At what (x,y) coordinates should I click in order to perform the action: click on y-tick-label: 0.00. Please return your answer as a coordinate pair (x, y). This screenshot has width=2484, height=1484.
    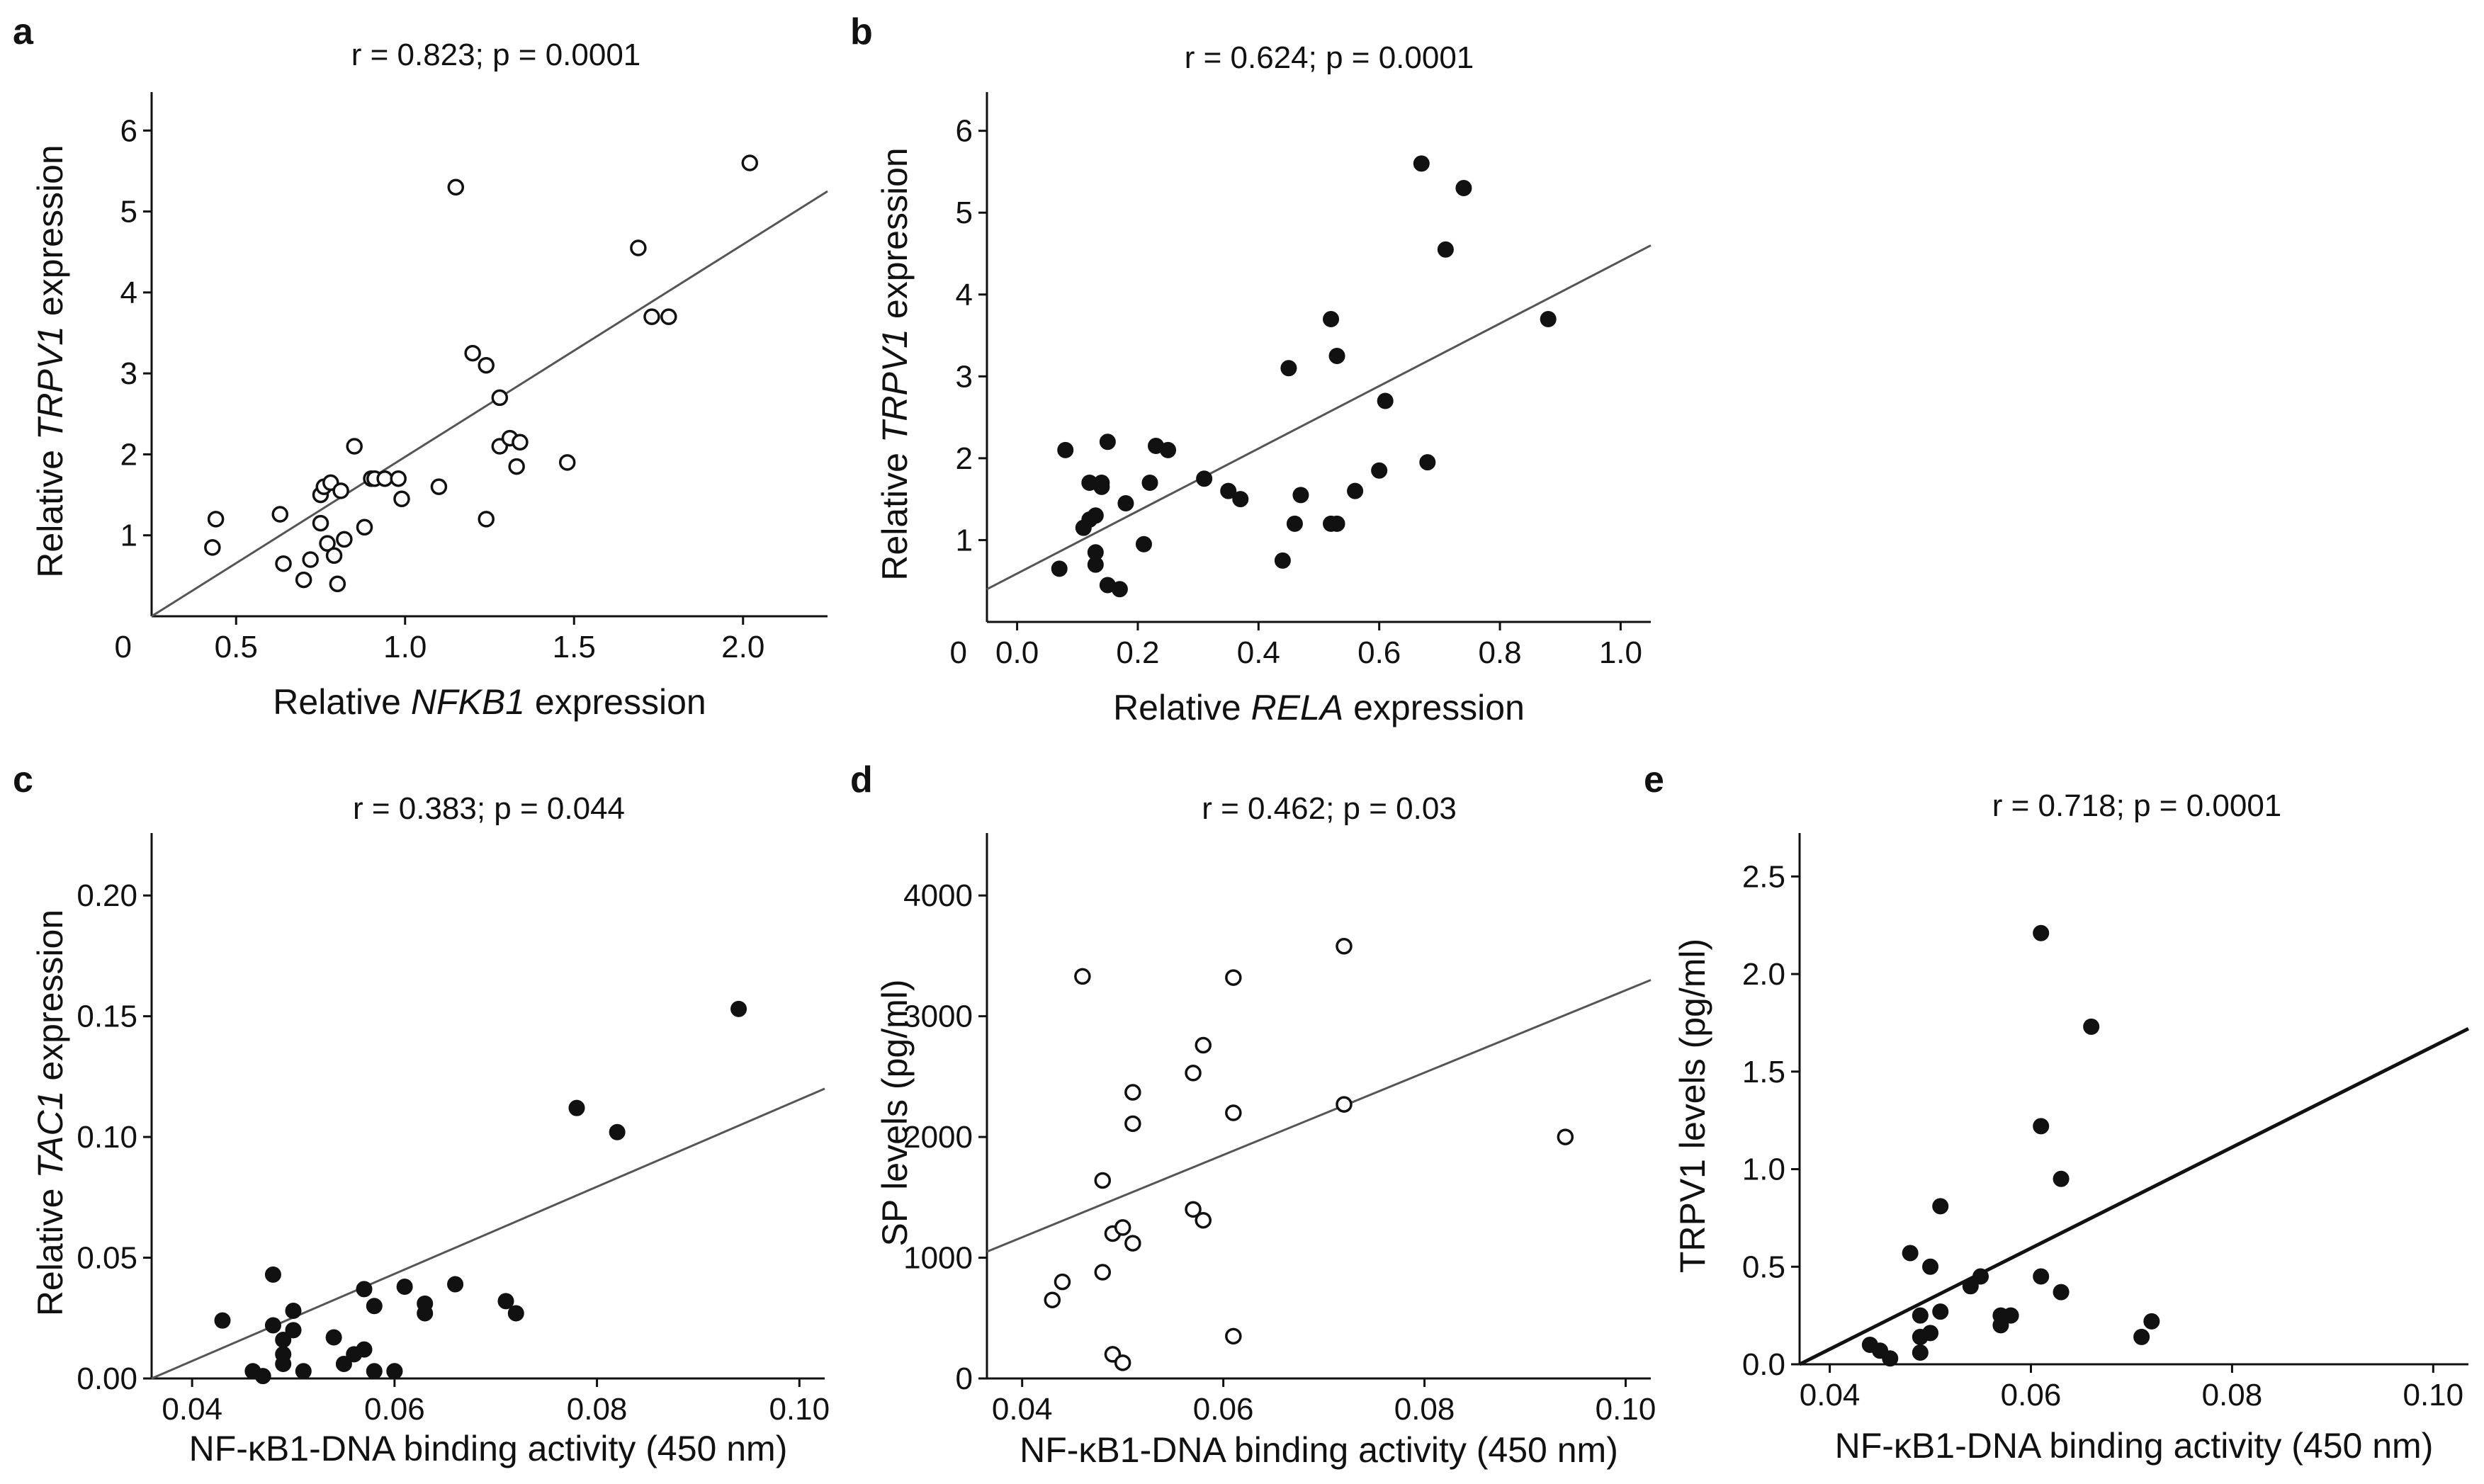
    Looking at the image, I should click on (107, 1378).